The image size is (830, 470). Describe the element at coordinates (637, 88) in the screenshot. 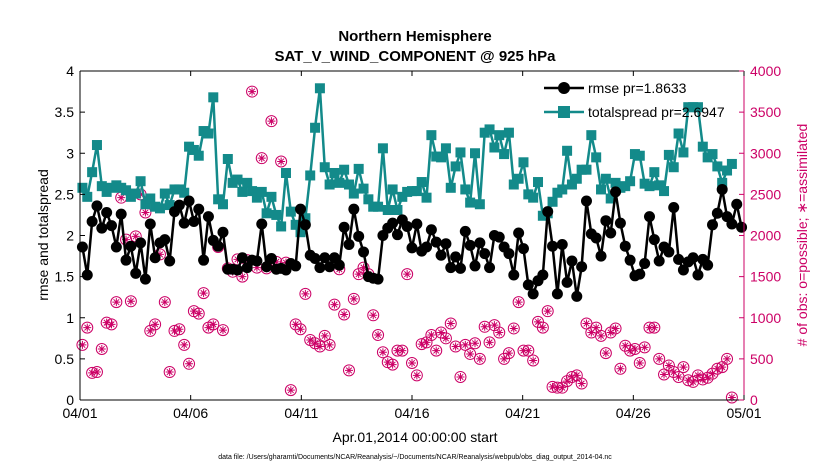

I see `legend-rmse-label: rmse pr=1.8633` at that location.